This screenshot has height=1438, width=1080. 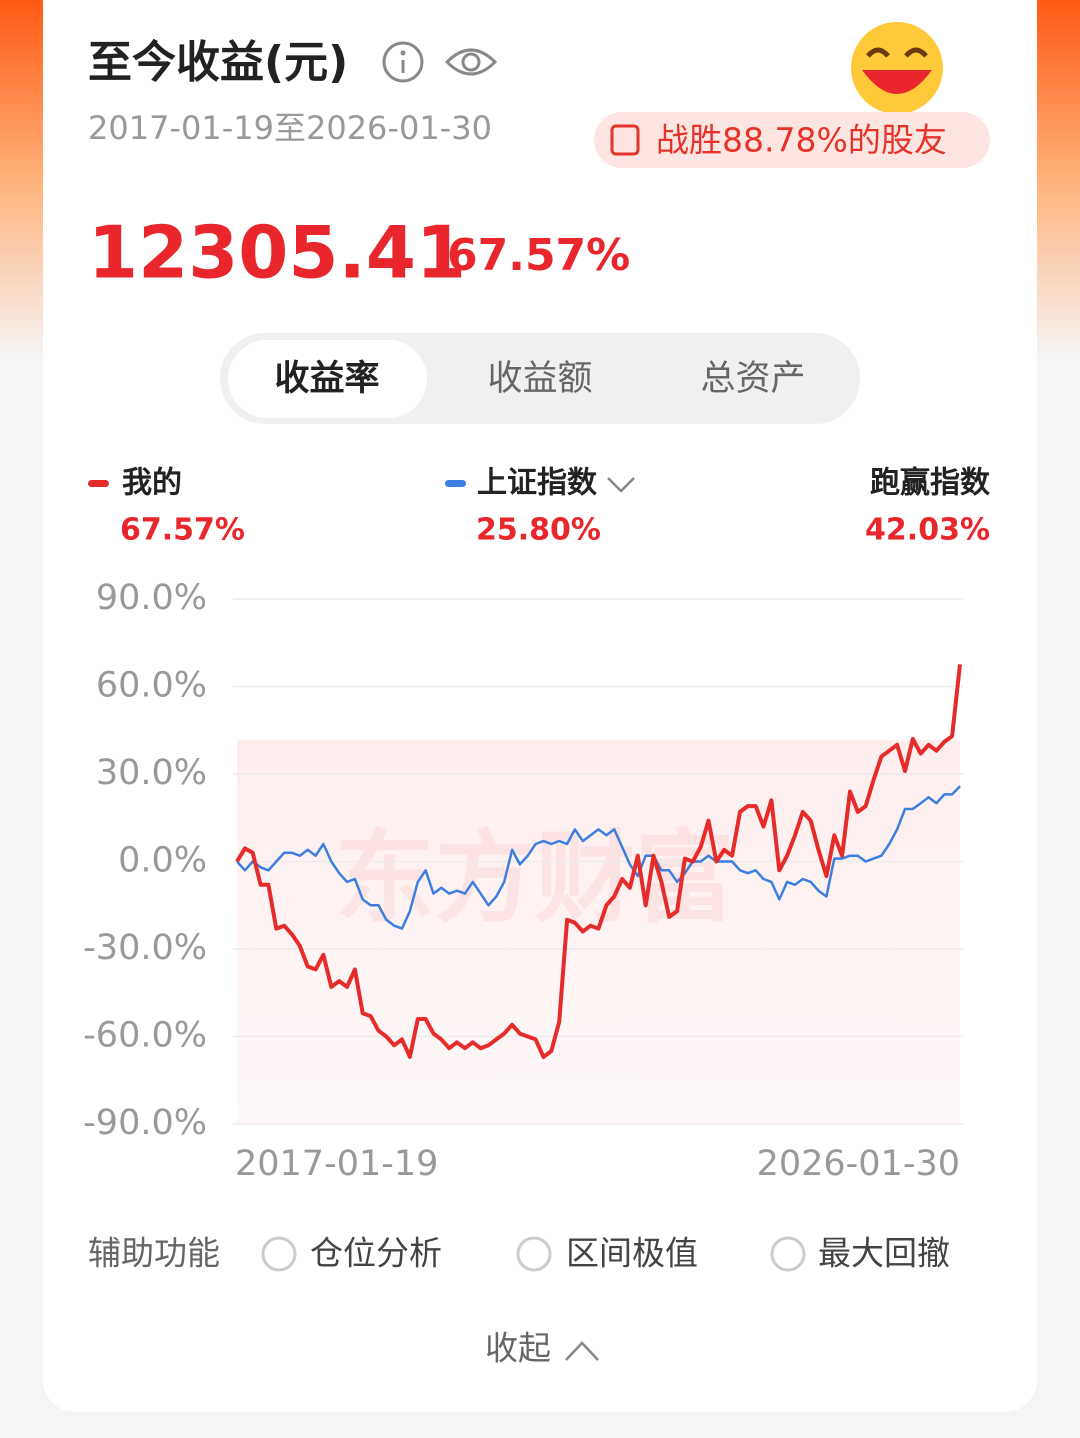 I want to click on y-tick-label: 30.0%, so click(x=151, y=773).